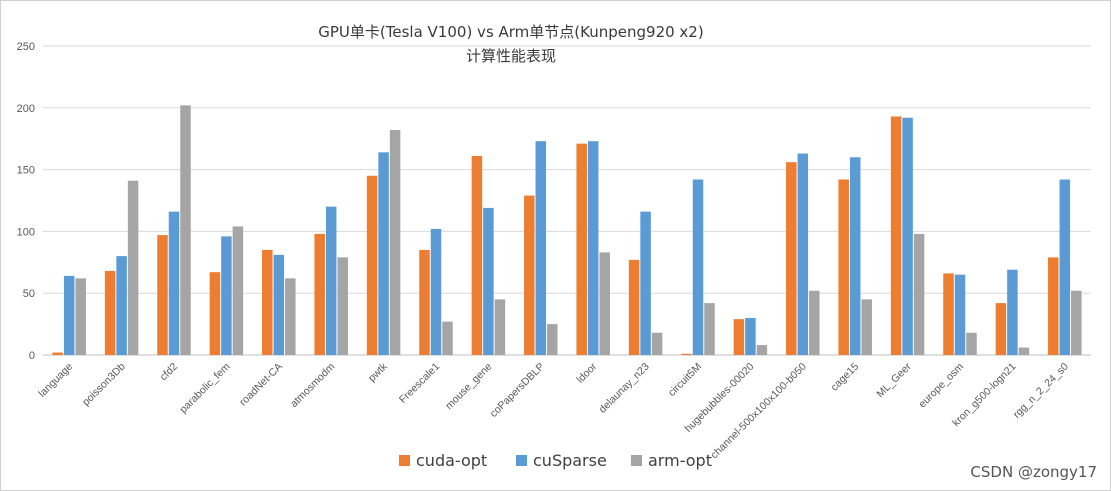 Image resolution: width=1111 pixels, height=491 pixels. What do you see at coordinates (419, 383) in the screenshot?
I see `x-tick-label-Freescale1: Freescale1` at bounding box center [419, 383].